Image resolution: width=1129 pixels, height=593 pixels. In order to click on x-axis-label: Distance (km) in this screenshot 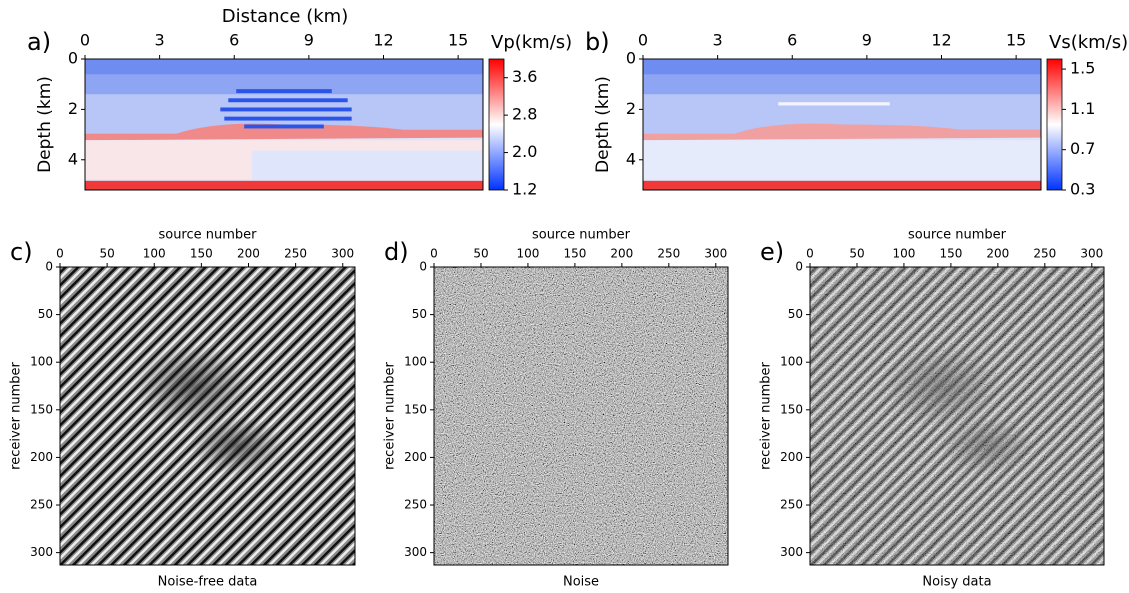, I will do `click(285, 16)`.